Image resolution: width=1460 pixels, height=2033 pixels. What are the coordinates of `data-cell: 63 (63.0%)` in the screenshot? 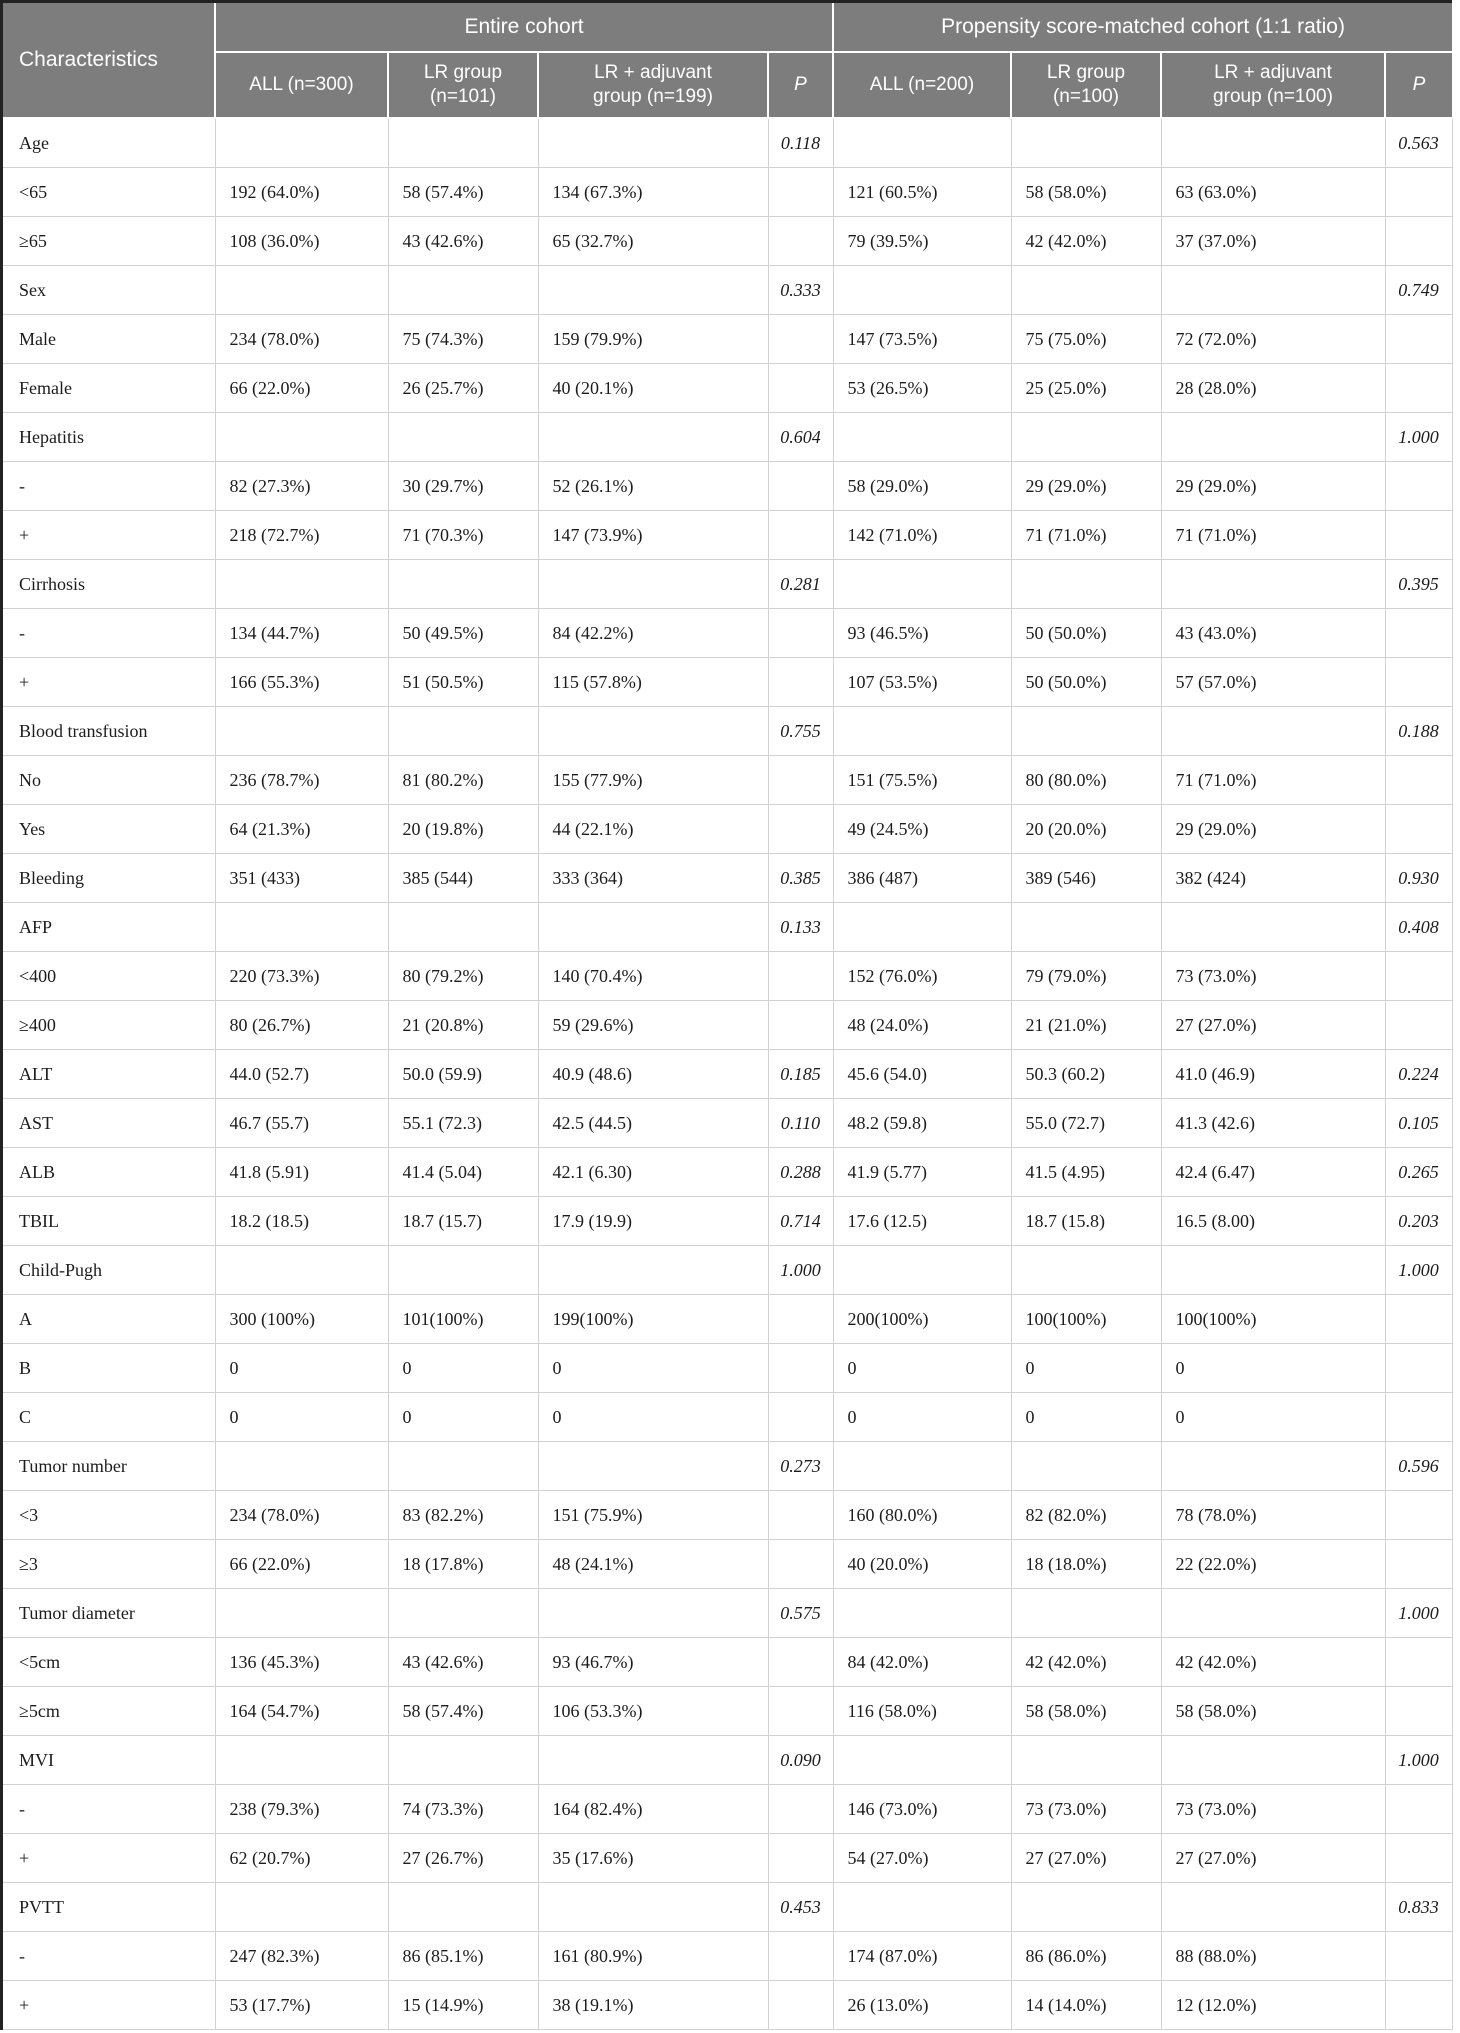 It's located at (1273, 192).